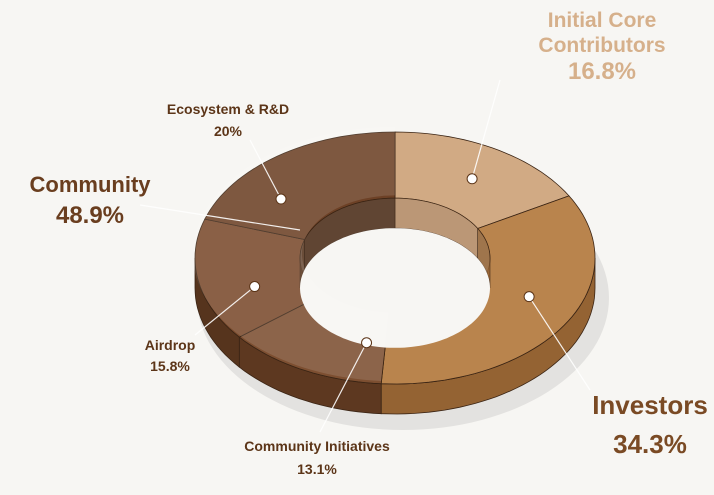 The image size is (714, 495). What do you see at coordinates (316, 458) in the screenshot?
I see `label-community-initiatives: Community Initiatives 13.1%` at bounding box center [316, 458].